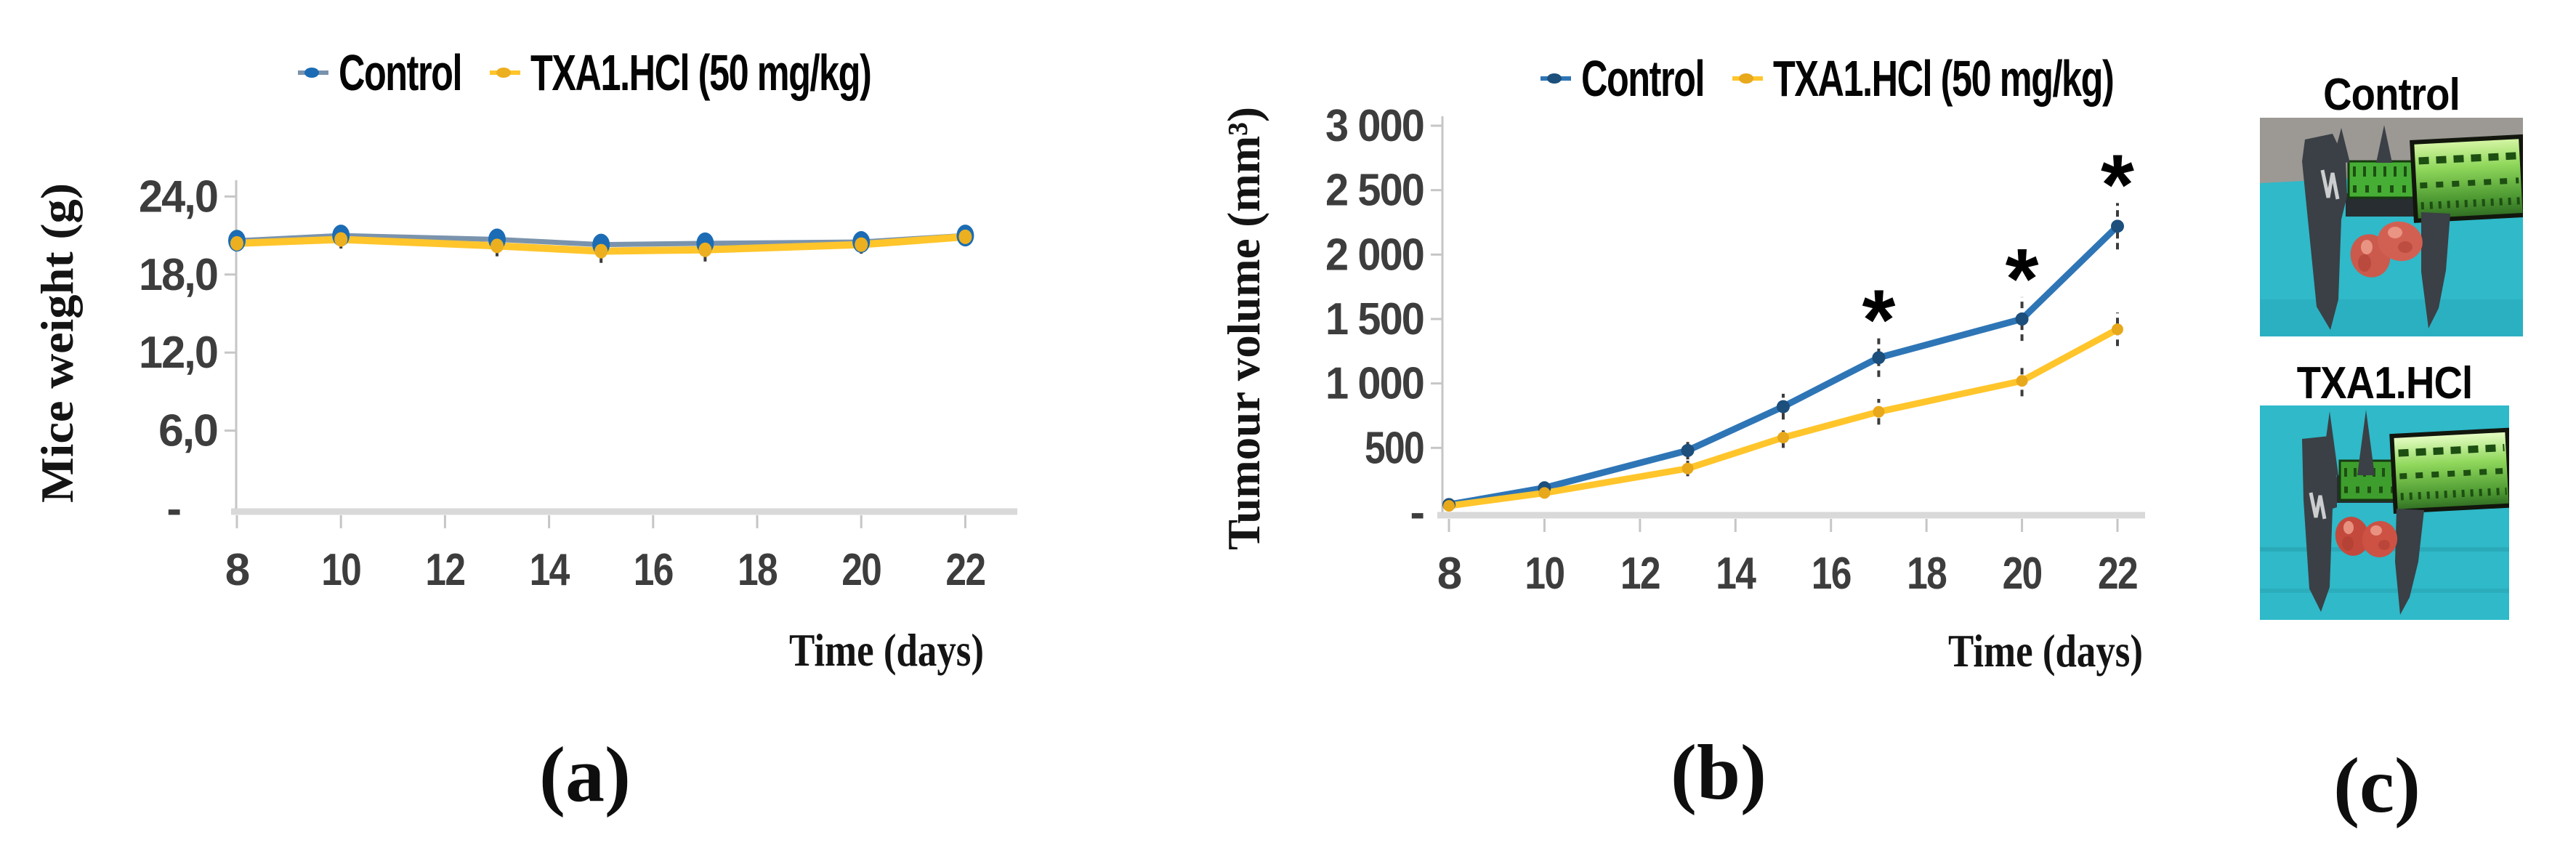  I want to click on y-tick-label: 1 000, so click(1375, 384).